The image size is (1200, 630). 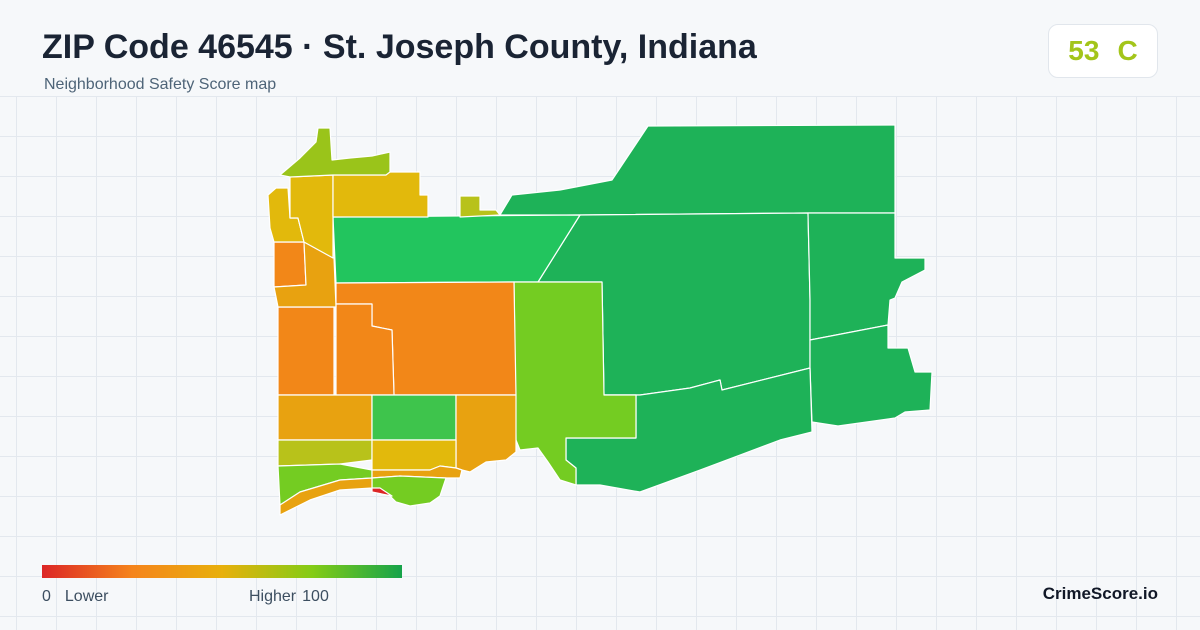 What do you see at coordinates (1084, 50) in the screenshot?
I see `score-value: 53` at bounding box center [1084, 50].